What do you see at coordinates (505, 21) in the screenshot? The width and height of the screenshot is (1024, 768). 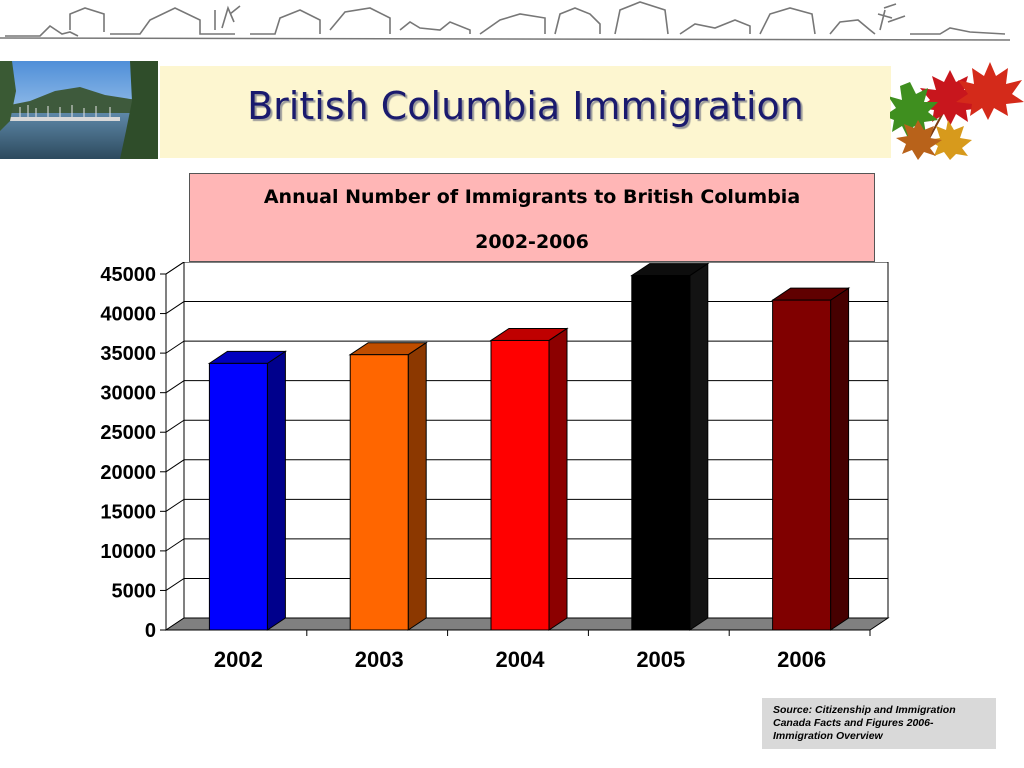 I see `houses-sketch-banner` at bounding box center [505, 21].